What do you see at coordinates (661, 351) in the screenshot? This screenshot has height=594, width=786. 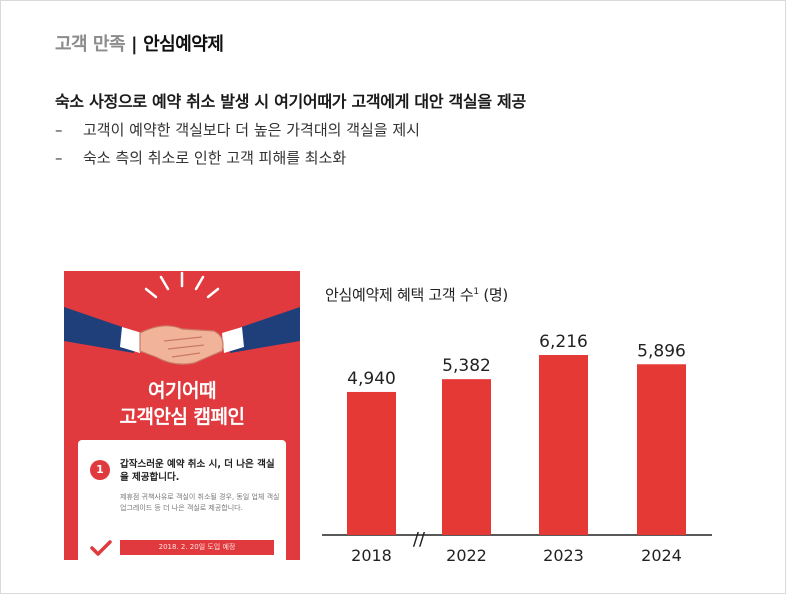 I see `value-label-2024: 5,896` at bounding box center [661, 351].